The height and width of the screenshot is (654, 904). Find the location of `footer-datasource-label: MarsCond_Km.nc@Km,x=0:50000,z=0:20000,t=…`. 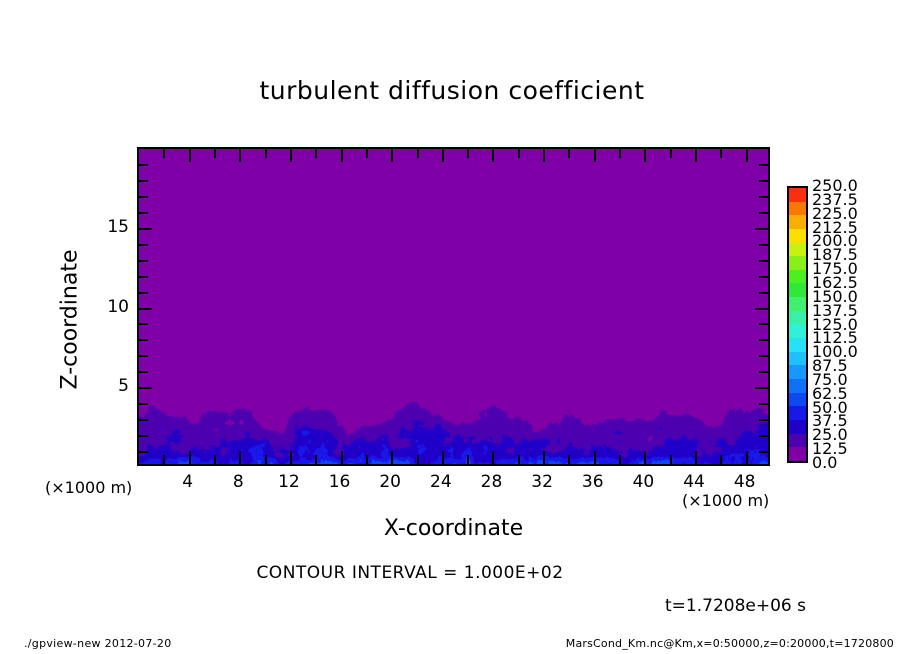

footer-datasource-label: MarsCond_Km.nc@Km,x=0:50000,z=0:20000,t=… is located at coordinates (729, 643).